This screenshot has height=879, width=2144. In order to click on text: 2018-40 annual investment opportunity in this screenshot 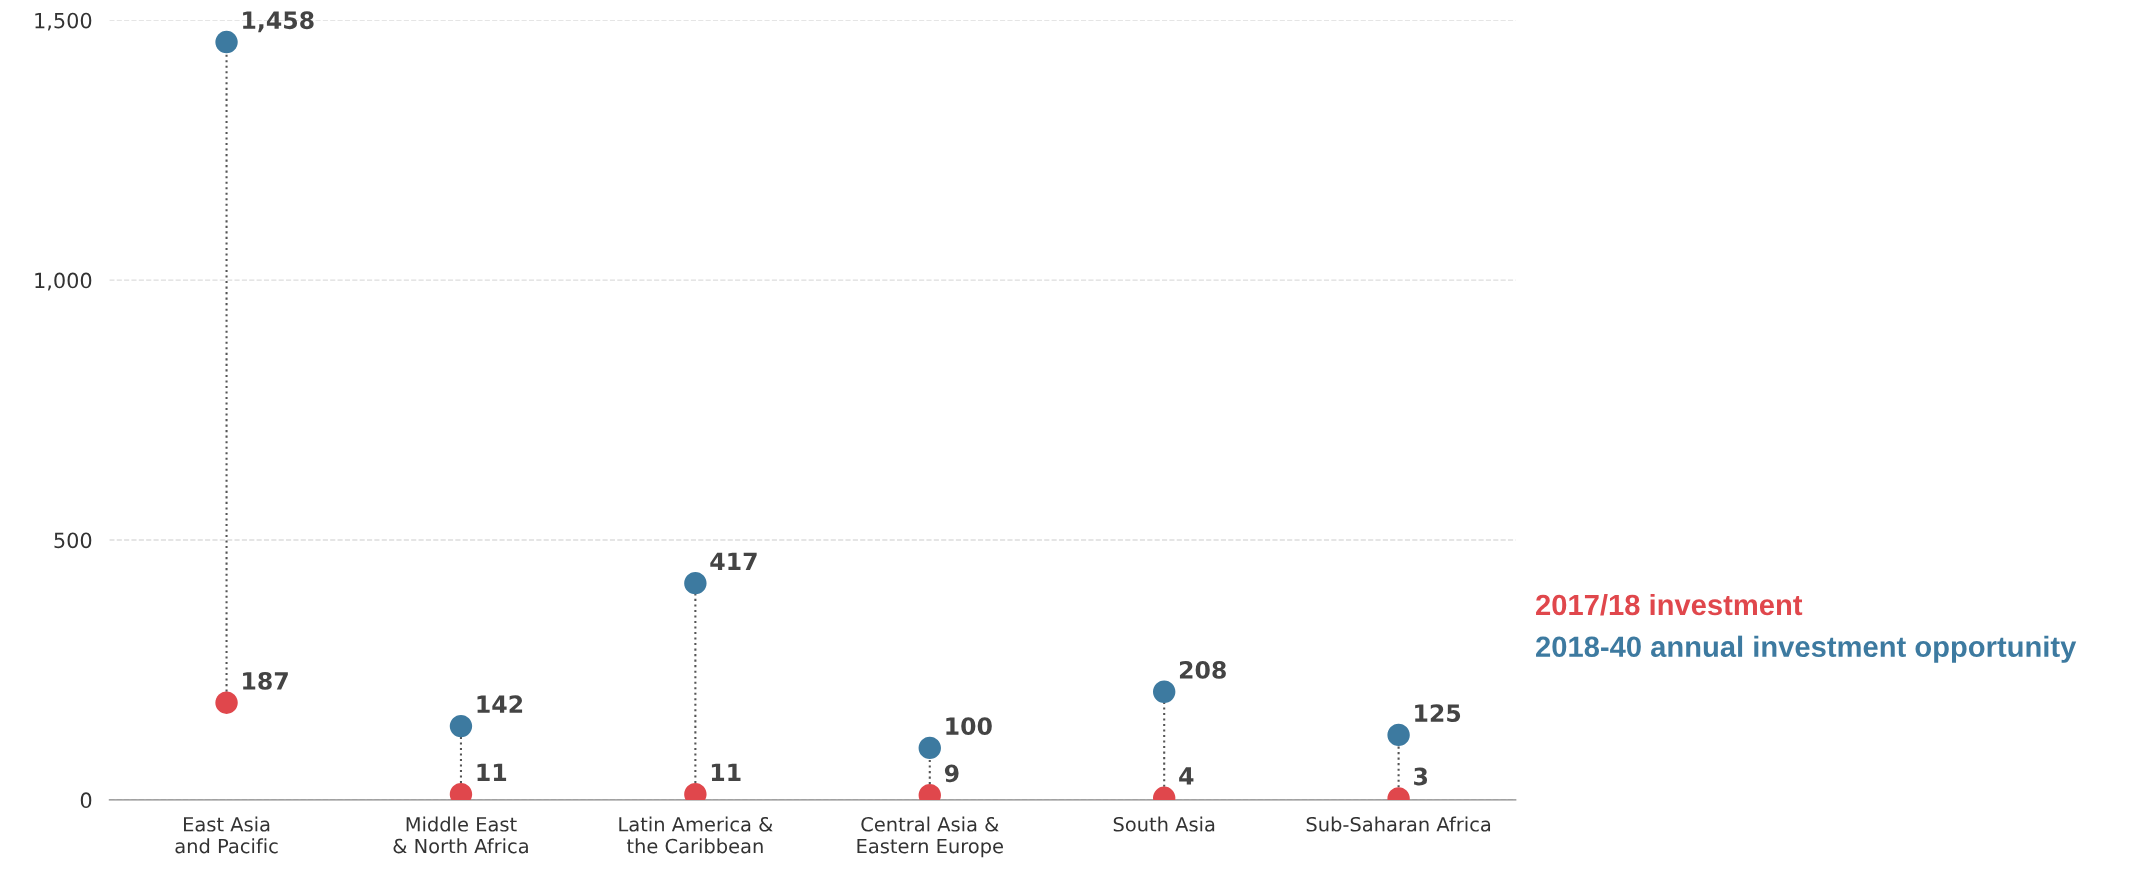, I will do `click(1806, 649)`.